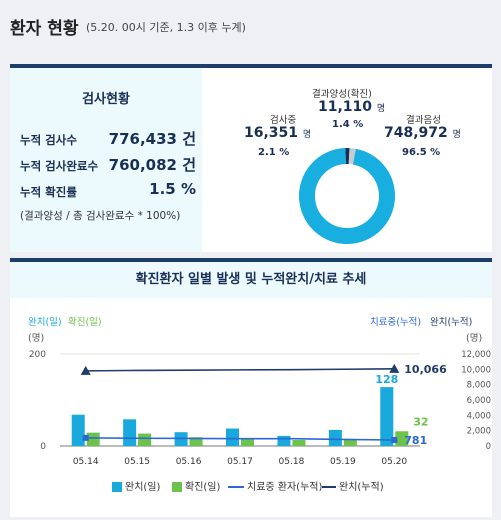 The image size is (501, 520). What do you see at coordinates (425, 369) in the screenshot?
I see `annotation-cum-last: 10,066` at bounding box center [425, 369].